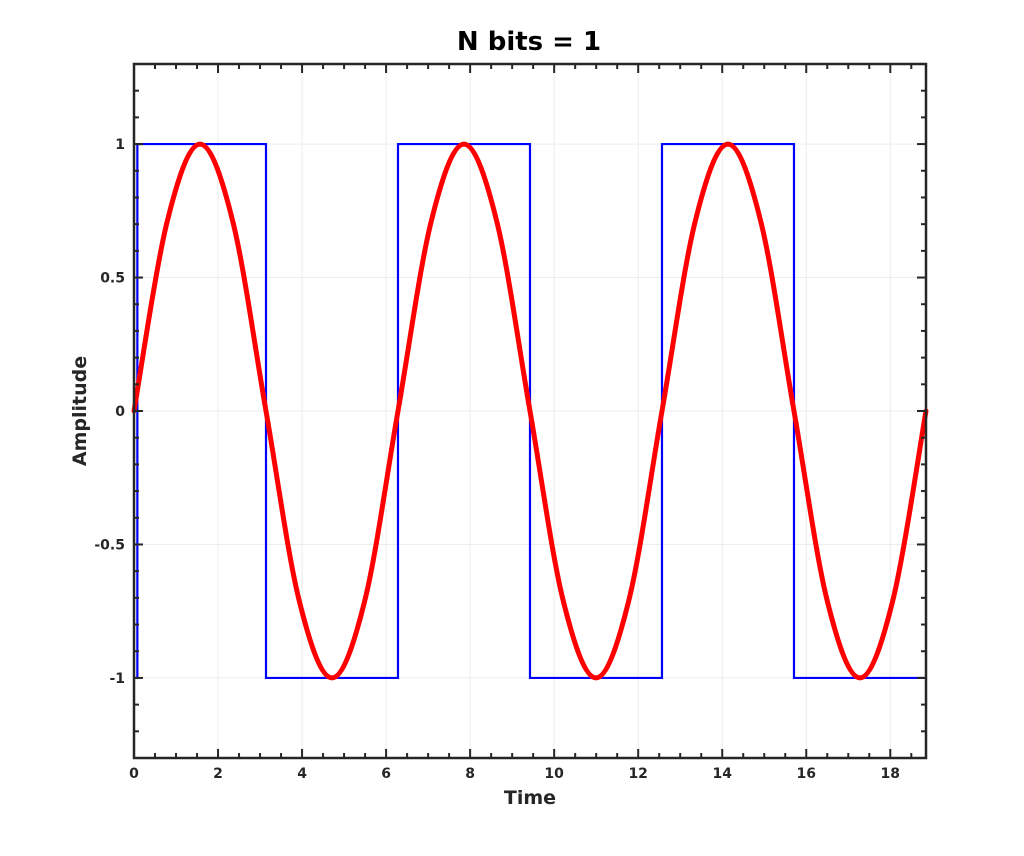 The image size is (1024, 856). What do you see at coordinates (529, 42) in the screenshot?
I see `chart-title: N bits = 1` at bounding box center [529, 42].